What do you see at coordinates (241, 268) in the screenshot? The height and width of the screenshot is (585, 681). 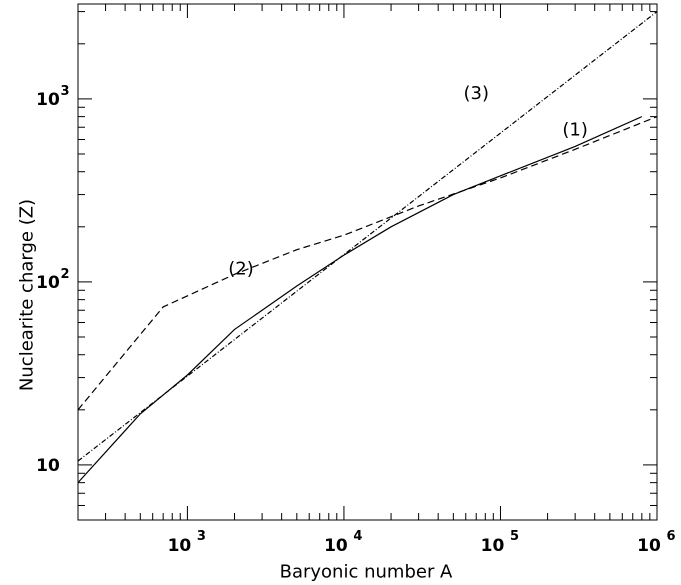 I see `series-label-2: (2)` at bounding box center [241, 268].